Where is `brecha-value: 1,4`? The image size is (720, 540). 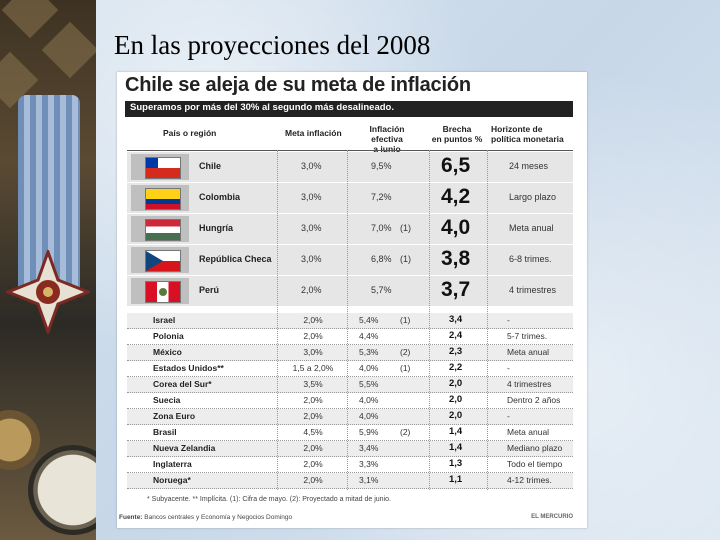 brecha-value: 1,4 is located at coordinates (456, 447).